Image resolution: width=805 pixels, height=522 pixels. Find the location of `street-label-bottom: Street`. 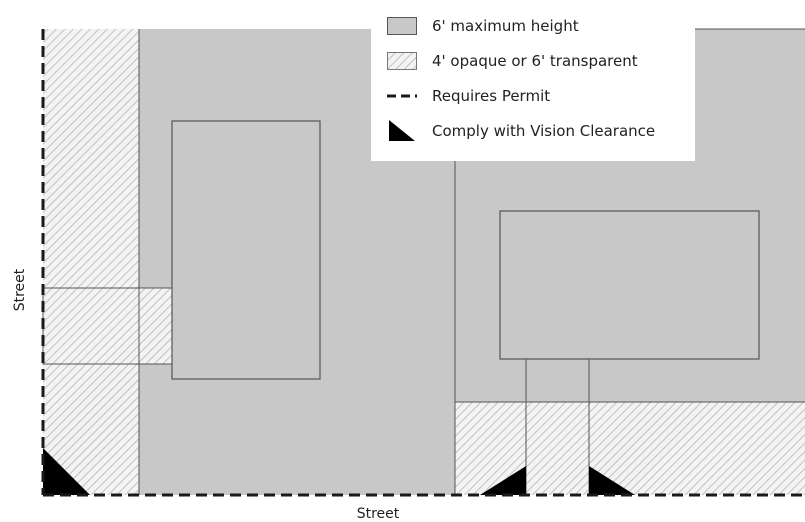

street-label-bottom: Street is located at coordinates (378, 514).